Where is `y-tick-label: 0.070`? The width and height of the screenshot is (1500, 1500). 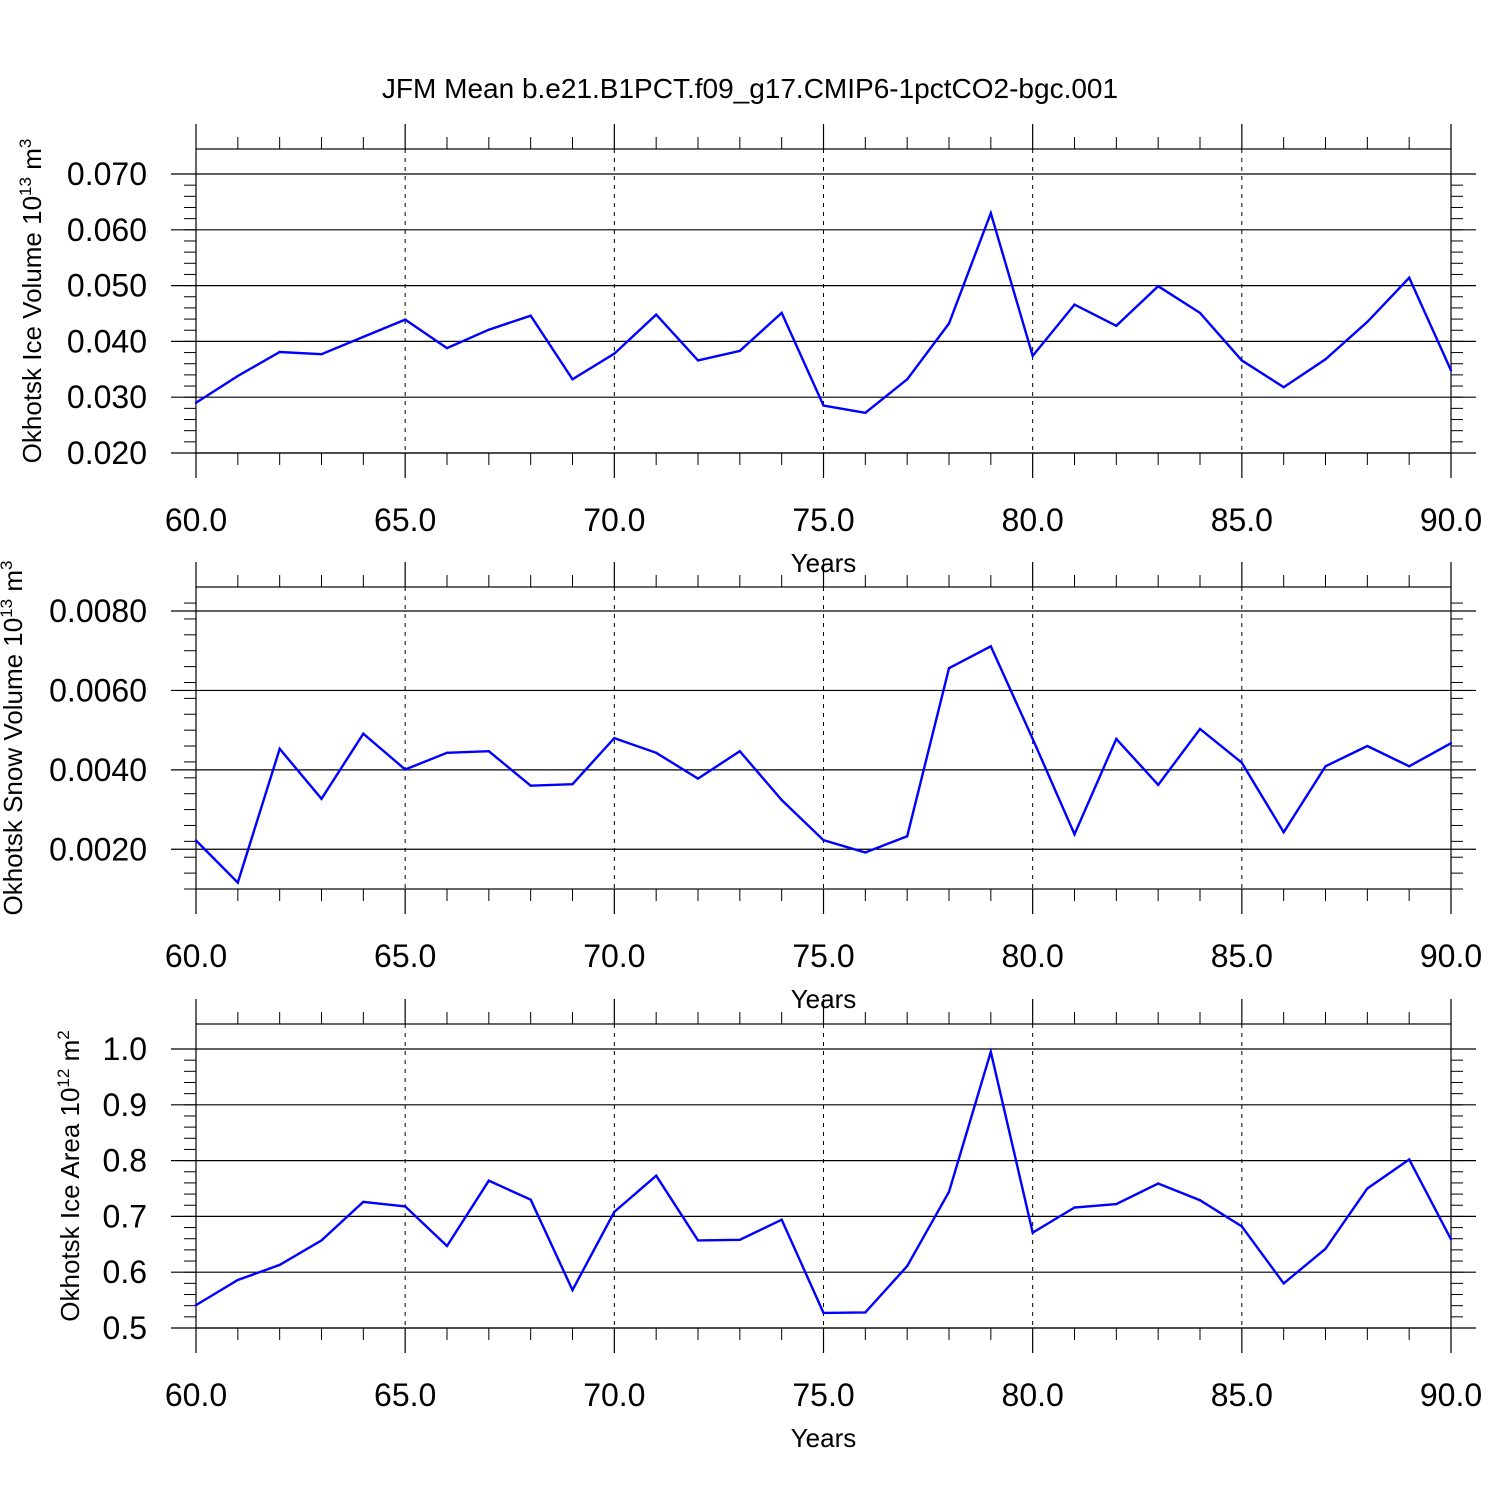 y-tick-label: 0.070 is located at coordinates (107, 174).